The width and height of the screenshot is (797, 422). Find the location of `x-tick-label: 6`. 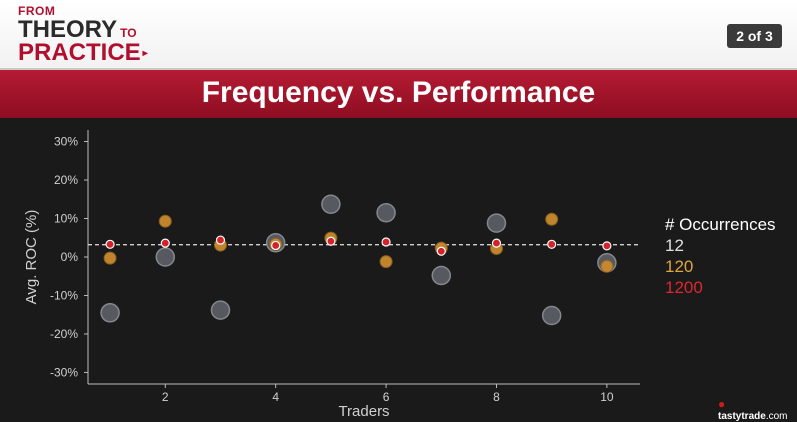

x-tick-label: 6 is located at coordinates (386, 397).